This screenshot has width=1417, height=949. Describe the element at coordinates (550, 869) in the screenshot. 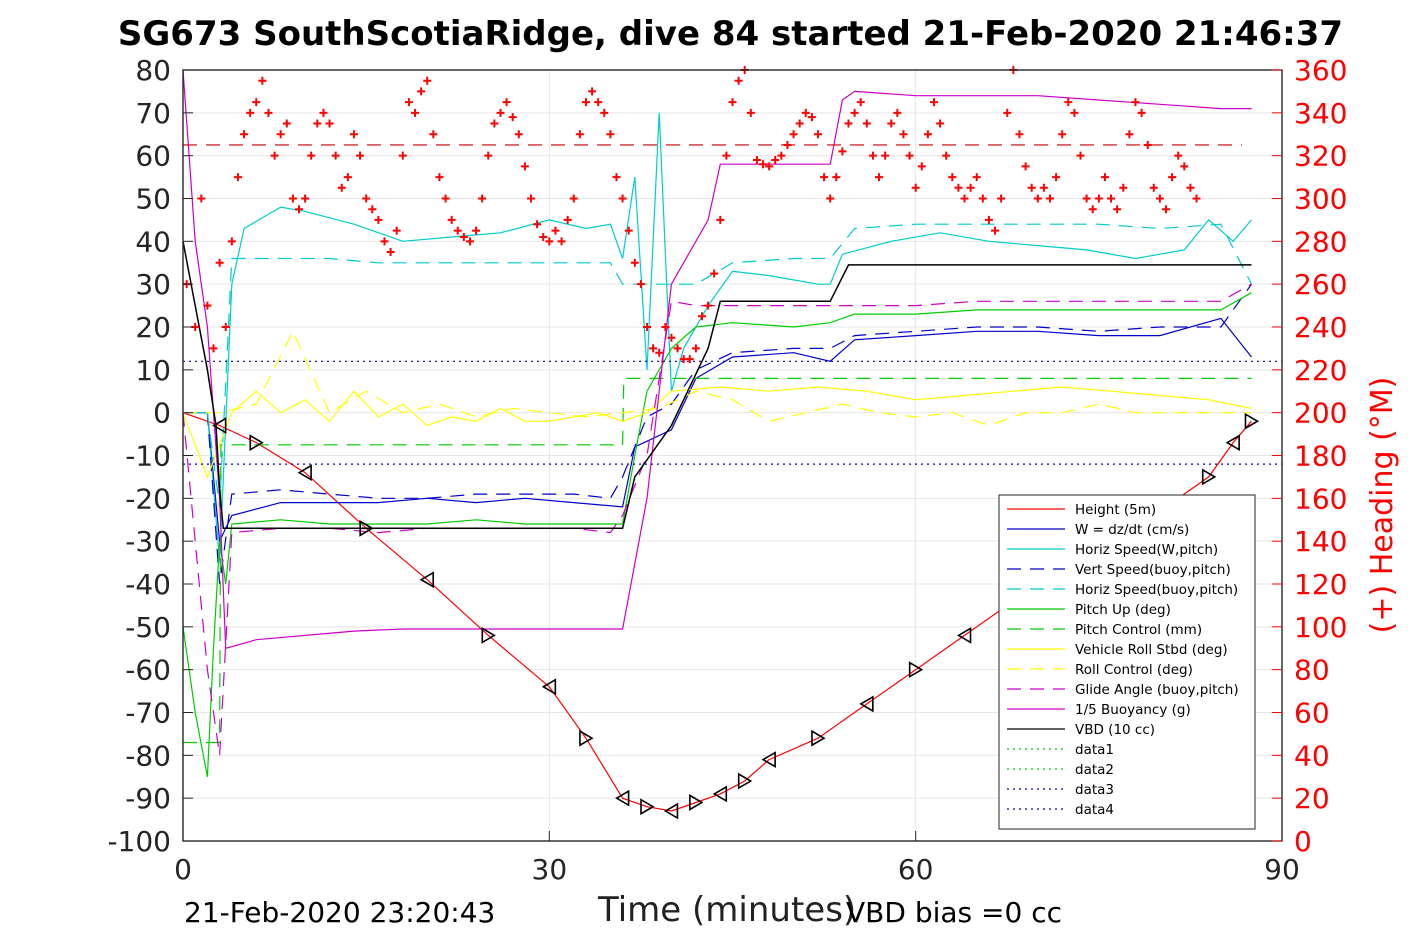

I see `x-tick-label: 30` at that location.